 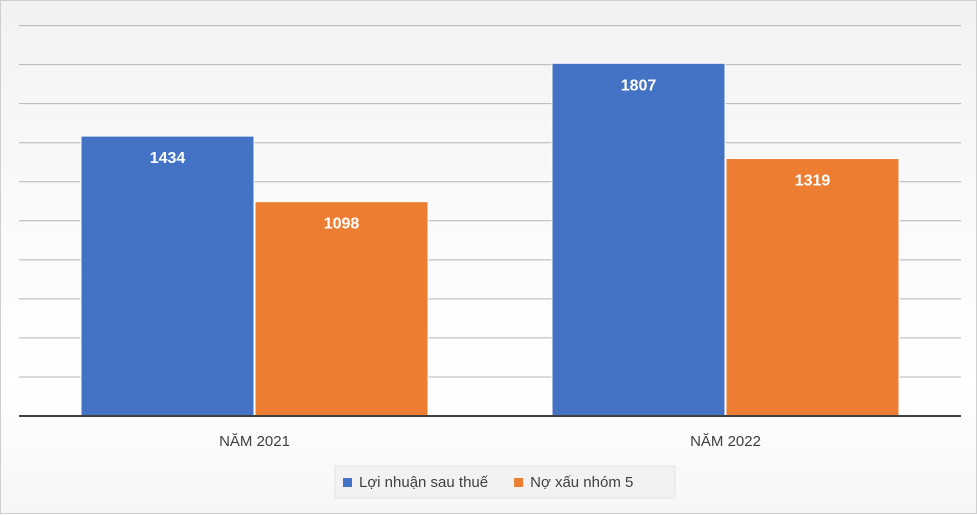 What do you see at coordinates (581, 482) in the screenshot?
I see `legend-label-1: Nợ xấu nhóm 5` at bounding box center [581, 482].